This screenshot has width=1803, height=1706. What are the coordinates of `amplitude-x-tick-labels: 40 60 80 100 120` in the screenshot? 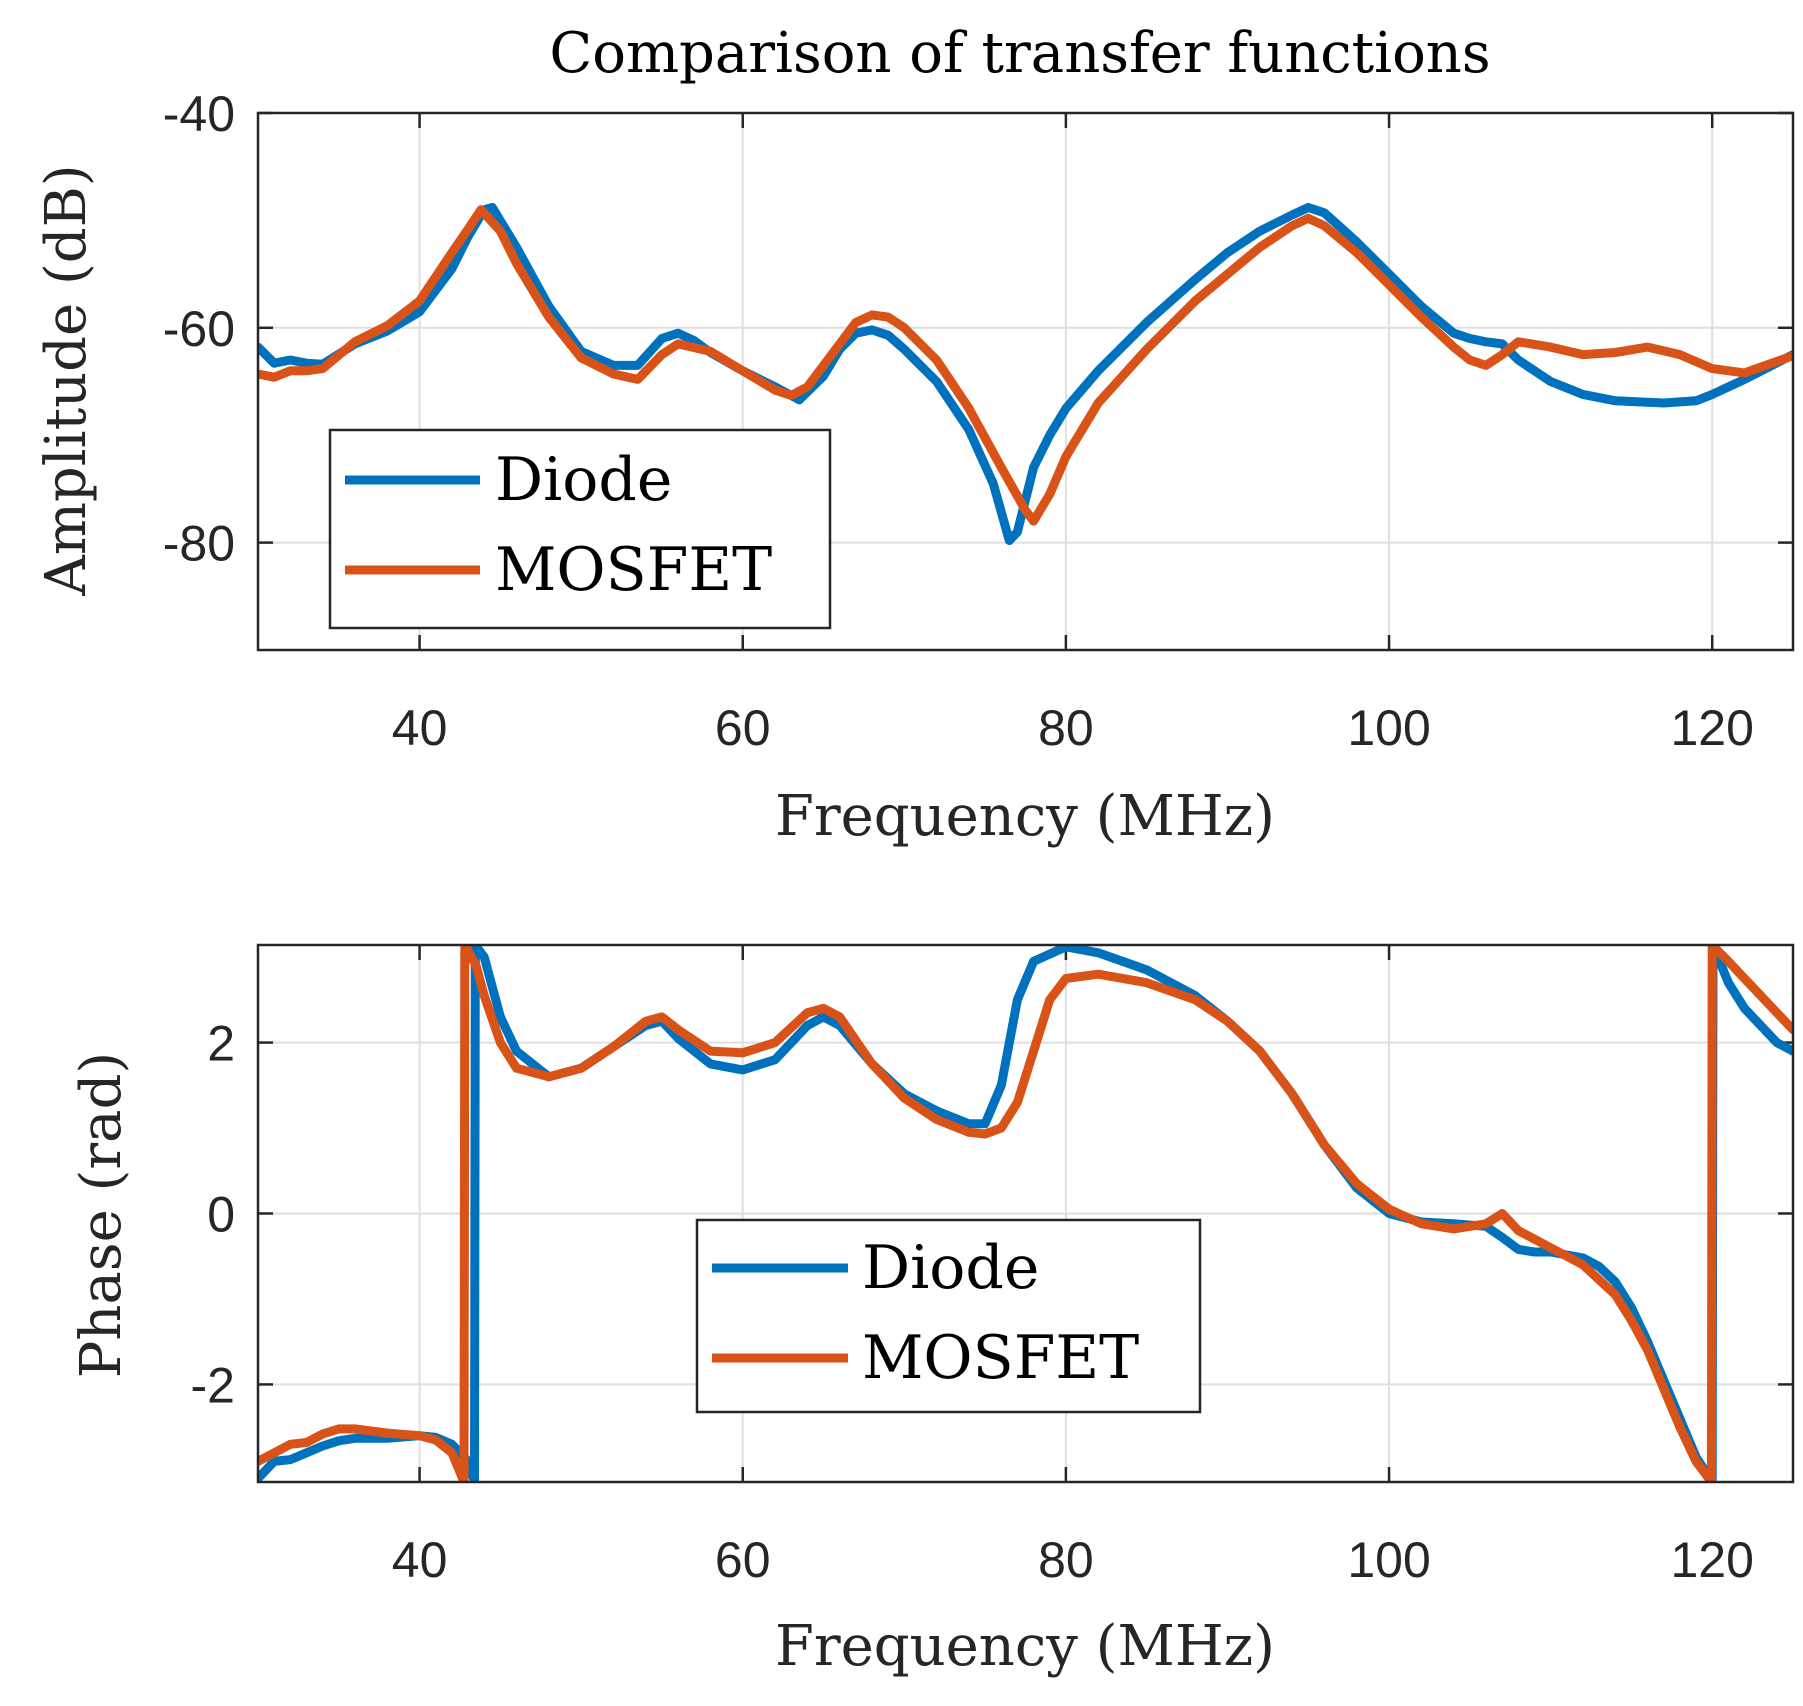 It's located at (1073, 728).